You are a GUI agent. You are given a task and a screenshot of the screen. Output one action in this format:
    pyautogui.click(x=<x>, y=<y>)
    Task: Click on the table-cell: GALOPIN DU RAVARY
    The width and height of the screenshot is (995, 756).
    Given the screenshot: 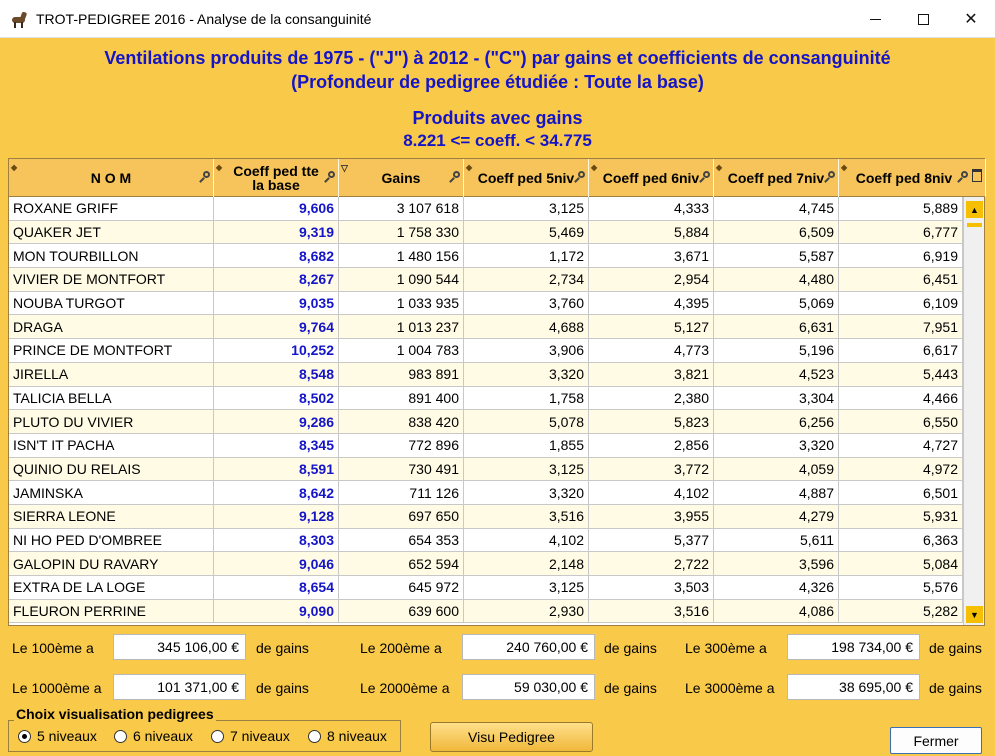 What is the action you would take?
    pyautogui.click(x=111, y=563)
    